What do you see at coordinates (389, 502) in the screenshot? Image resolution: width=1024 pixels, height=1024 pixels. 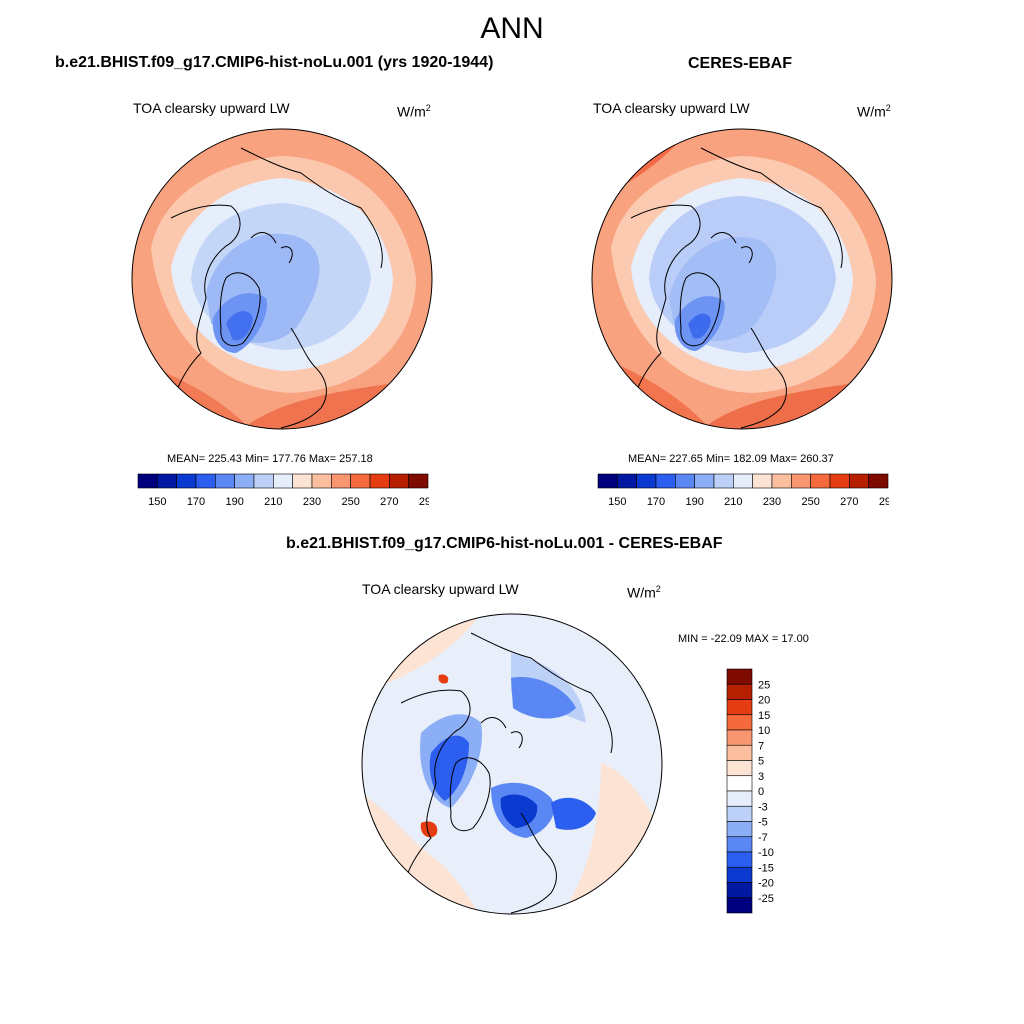 I see `model-colorbar-tick-label: 270` at bounding box center [389, 502].